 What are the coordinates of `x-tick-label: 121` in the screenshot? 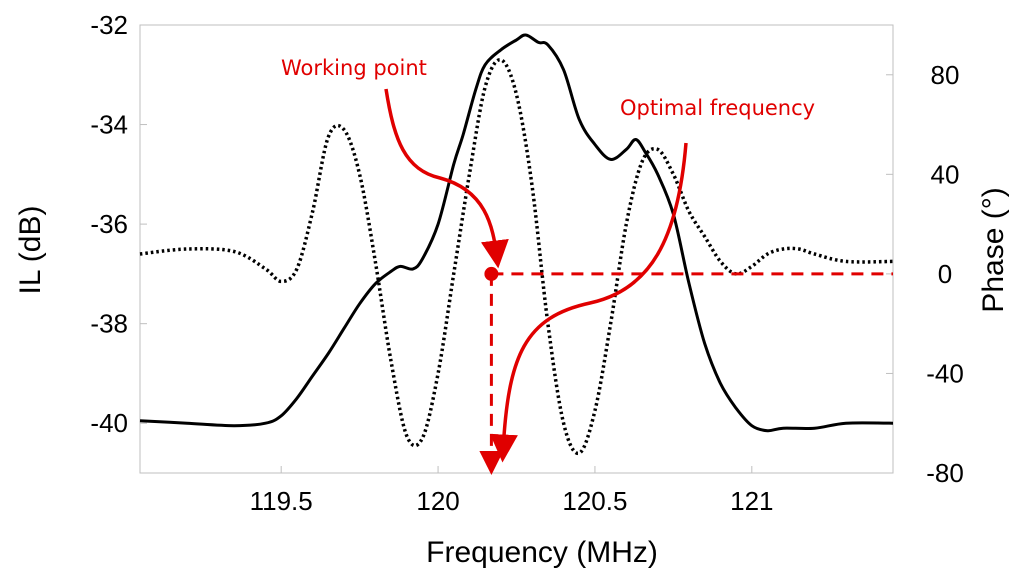 It's located at (751, 501).